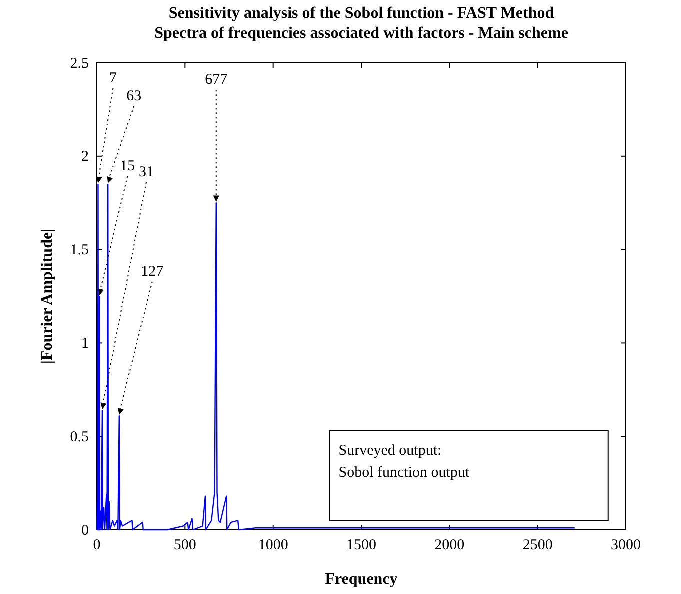  I want to click on x-tick-label: 1500, so click(361, 546).